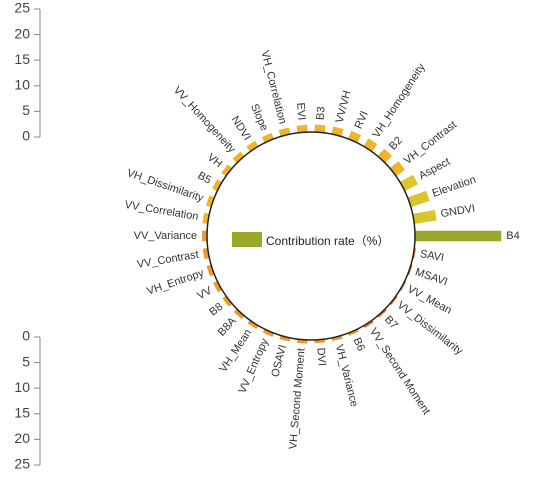 The width and height of the screenshot is (550, 477). I want to click on bar-vv, so click(218, 286).